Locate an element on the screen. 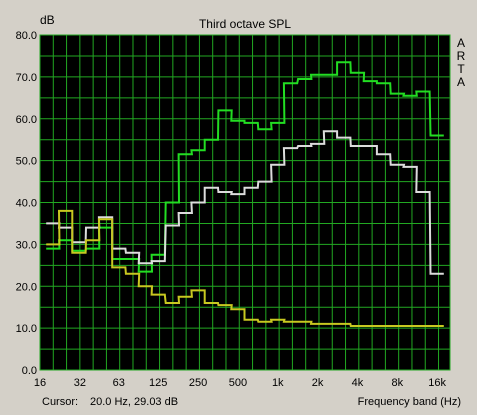  y-tick-label: 40.0 is located at coordinates (26, 204).